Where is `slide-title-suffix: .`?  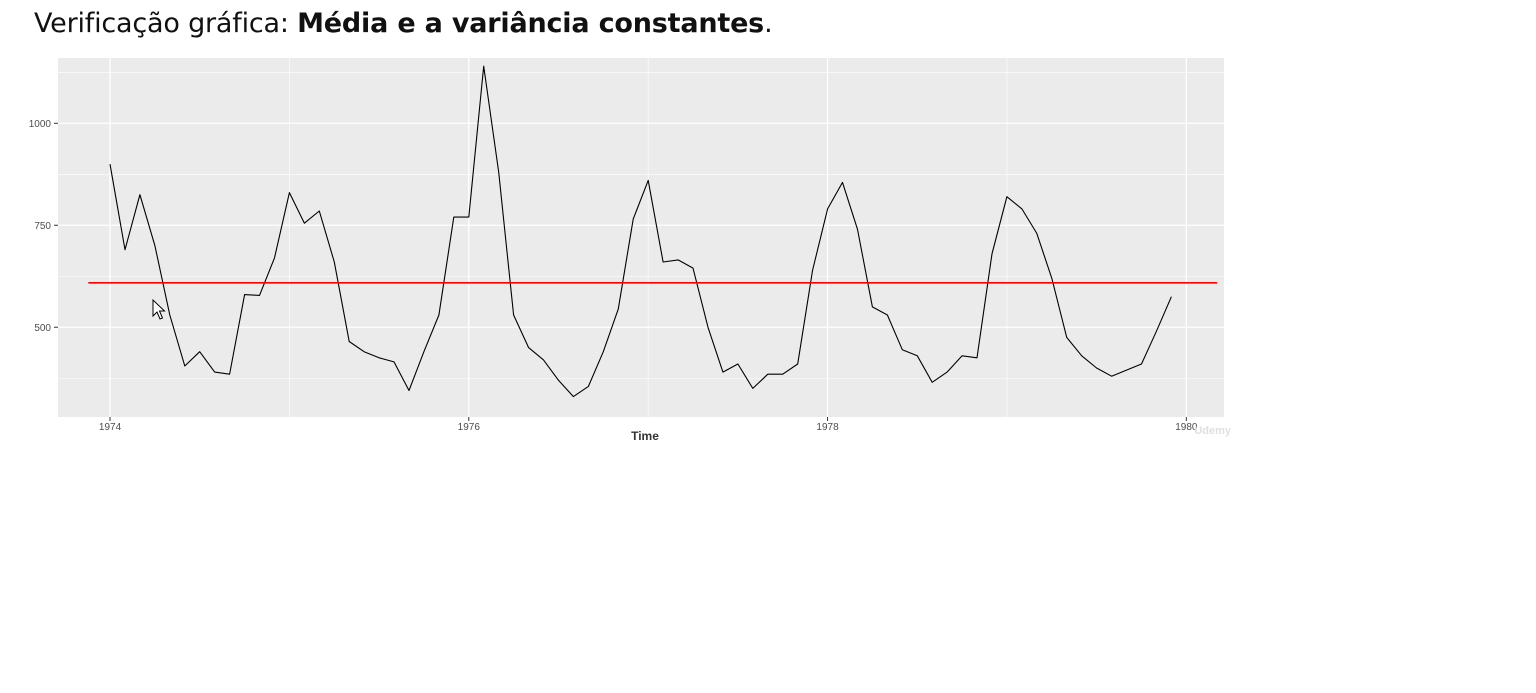 slide-title-suffix: . is located at coordinates (768, 23).